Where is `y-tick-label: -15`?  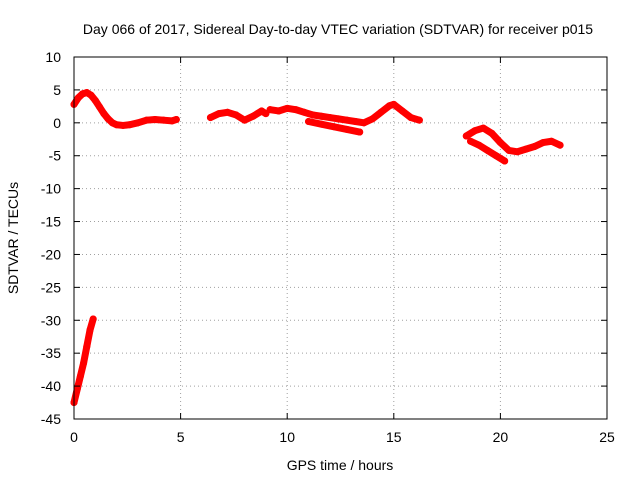
y-tick-label: -15 is located at coordinates (51, 222).